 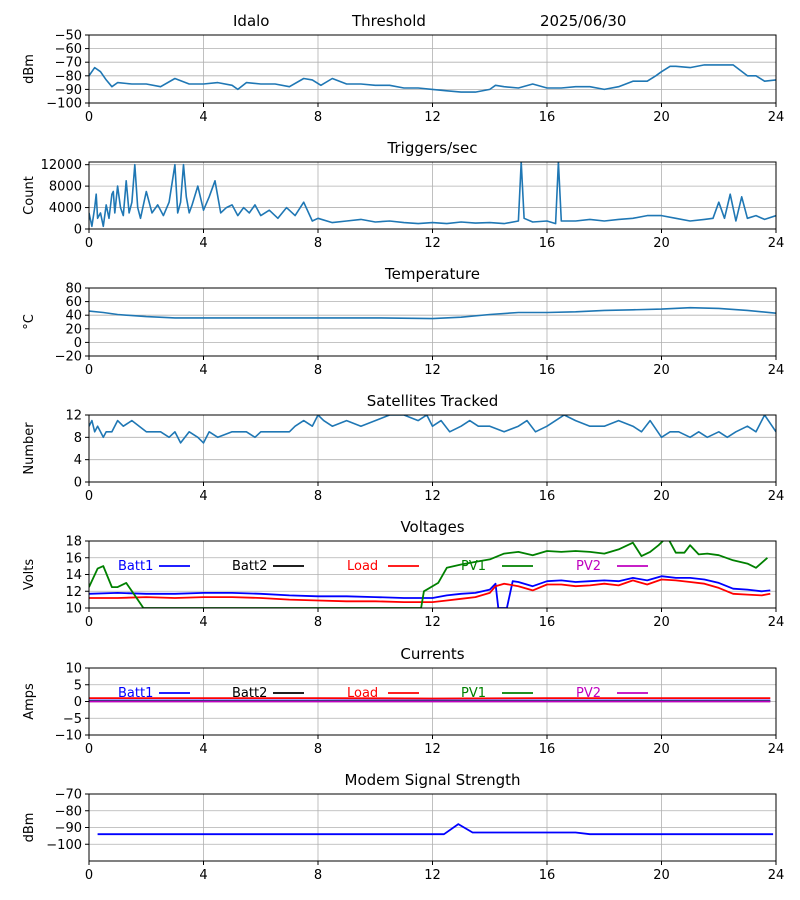 What do you see at coordinates (428, 574) in the screenshot?
I see `voltages-series-pv1` at bounding box center [428, 574].